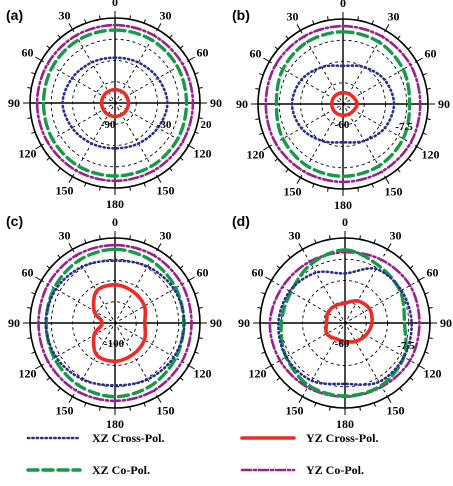  What do you see at coordinates (302, 470) in the screenshot?
I see `legend-item: YZ Co-Pol.` at bounding box center [302, 470].